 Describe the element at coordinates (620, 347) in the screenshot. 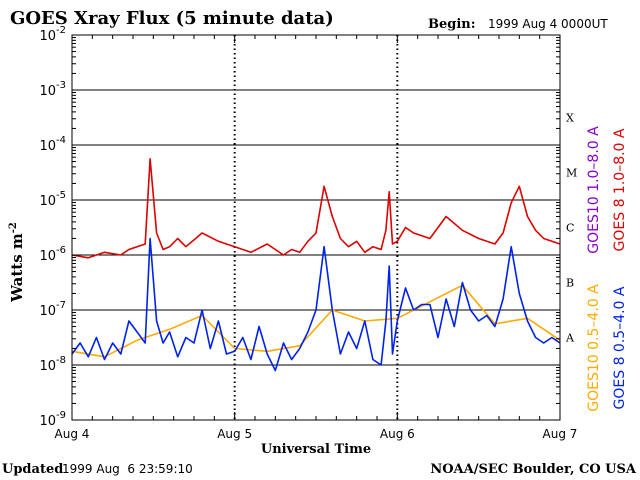

I see `legend-item: GOES 8 0.5–4.0 A` at that location.